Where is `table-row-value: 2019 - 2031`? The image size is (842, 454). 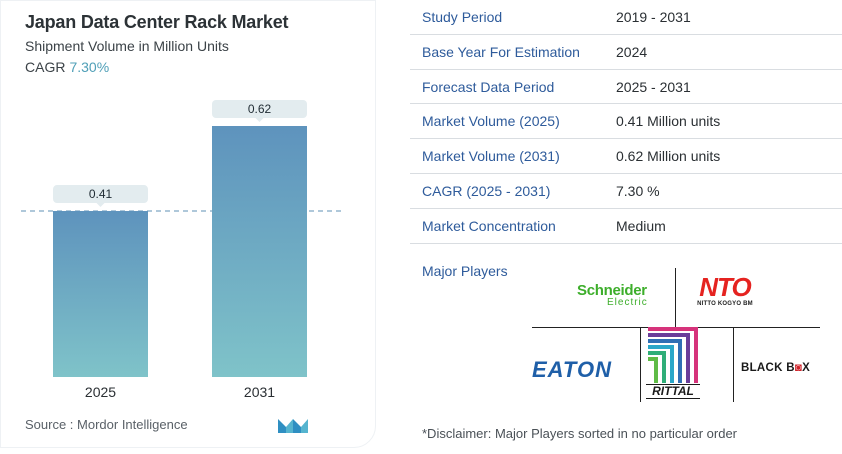
table-row-value: 2019 - 2031 is located at coordinates (653, 17).